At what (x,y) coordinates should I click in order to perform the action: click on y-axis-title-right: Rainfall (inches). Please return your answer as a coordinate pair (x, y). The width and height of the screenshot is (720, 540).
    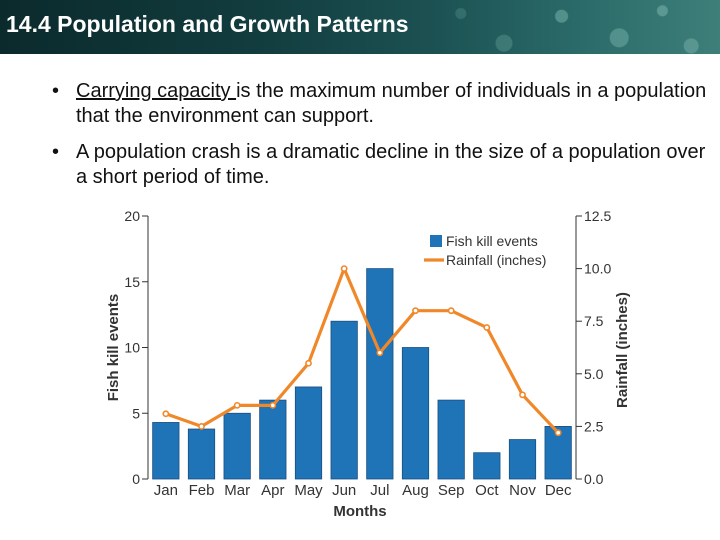
    Looking at the image, I should click on (622, 350).